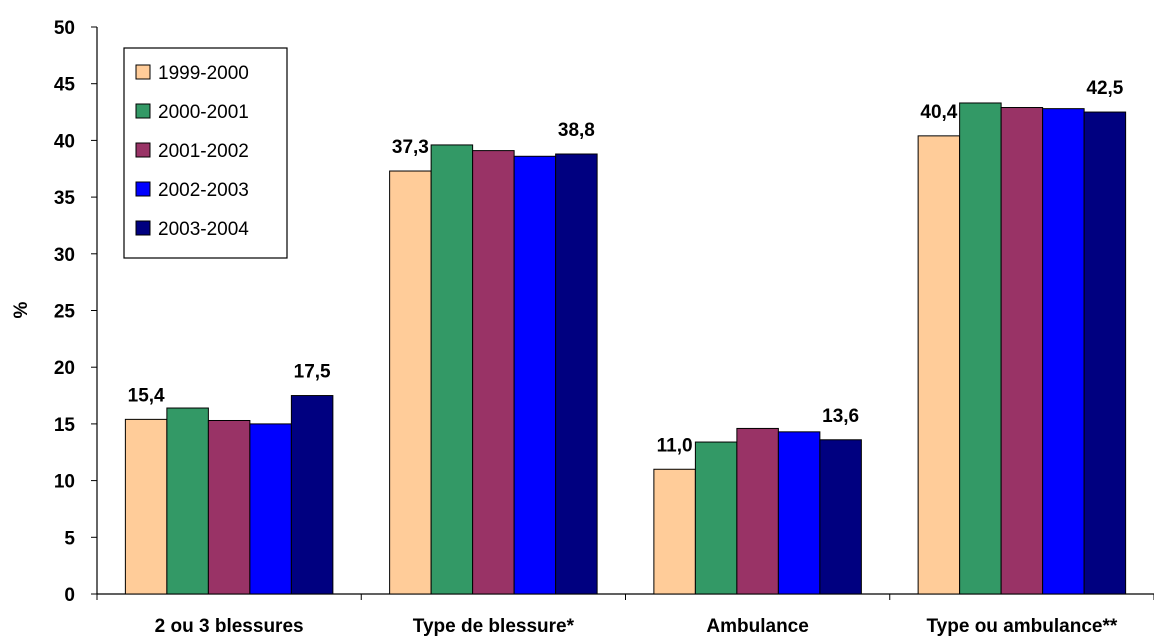 This screenshot has height=643, width=1154. I want to click on x-tick-label: Ambulance, so click(757, 626).